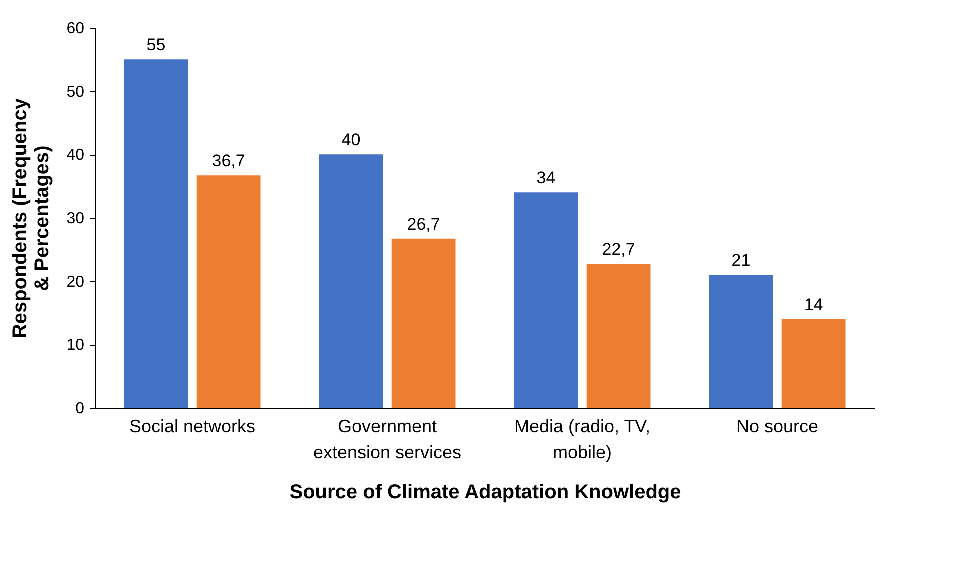  Describe the element at coordinates (192, 426) in the screenshot. I see `x-tick-label: Social networks` at that location.